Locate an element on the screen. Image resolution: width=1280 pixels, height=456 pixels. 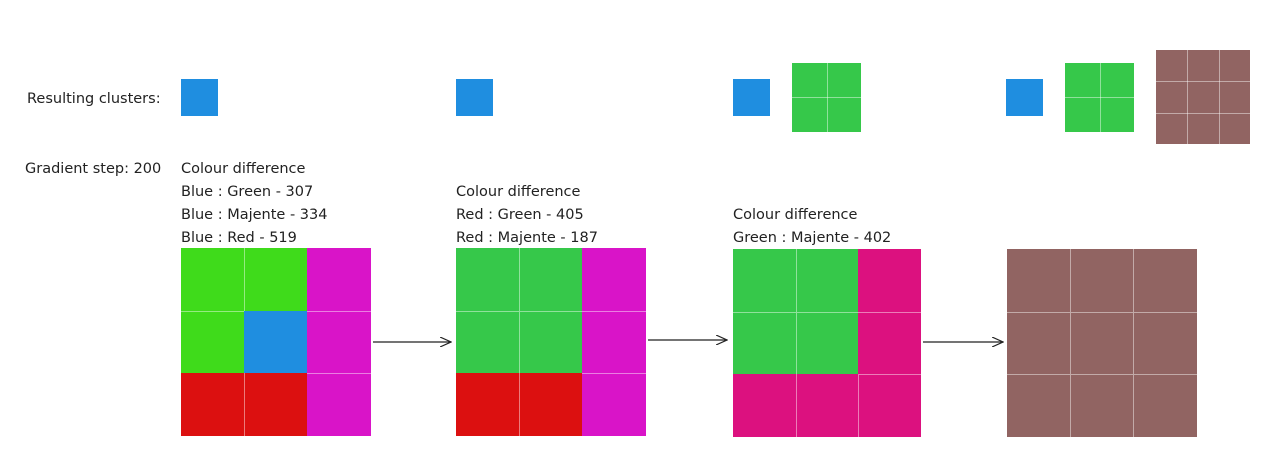
resulting-clusters-label: Resulting clusters: is located at coordinates (94, 99).